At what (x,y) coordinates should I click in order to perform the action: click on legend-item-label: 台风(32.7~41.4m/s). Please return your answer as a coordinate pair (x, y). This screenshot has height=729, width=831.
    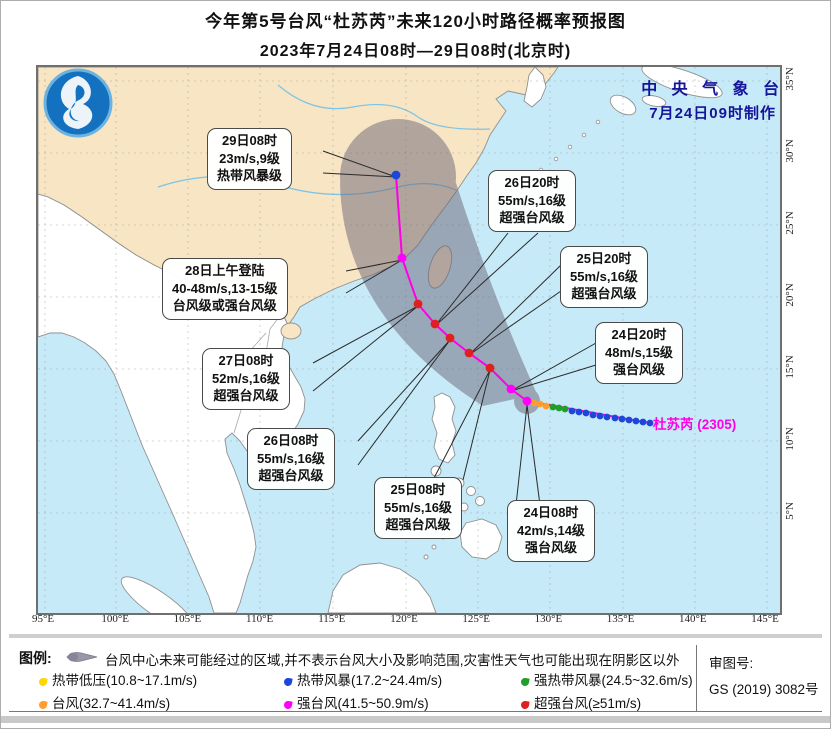
    Looking at the image, I should click on (111, 703).